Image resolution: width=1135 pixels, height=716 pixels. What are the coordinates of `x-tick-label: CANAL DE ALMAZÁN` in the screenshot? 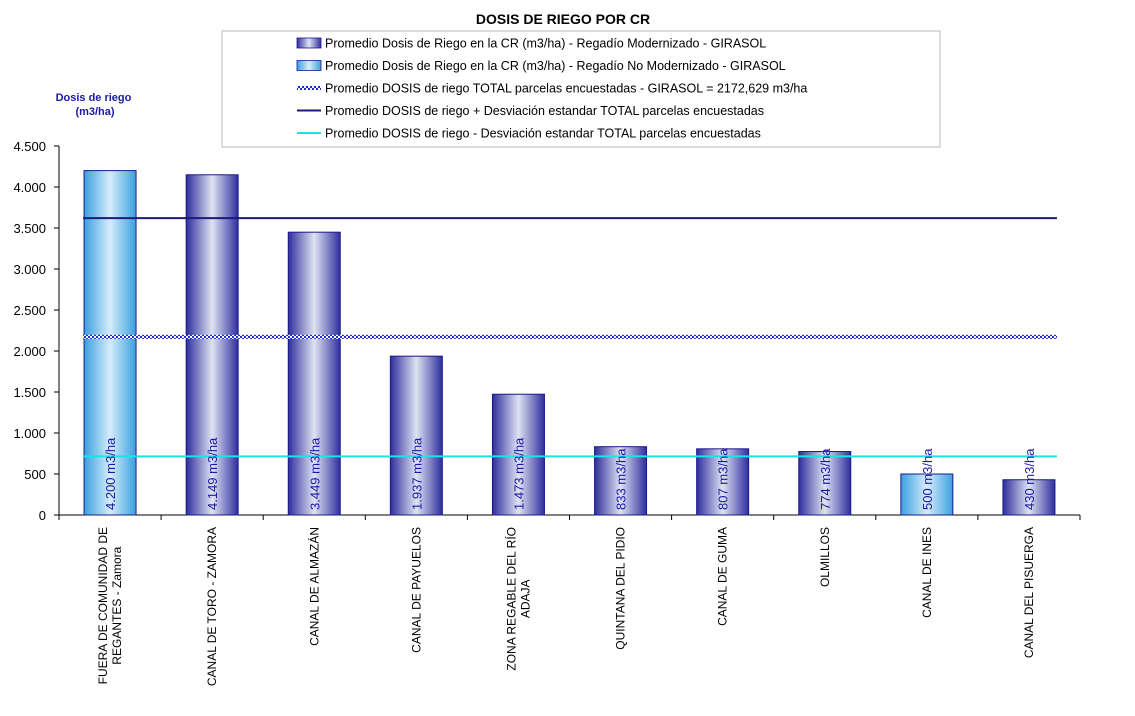 It's located at (313, 586).